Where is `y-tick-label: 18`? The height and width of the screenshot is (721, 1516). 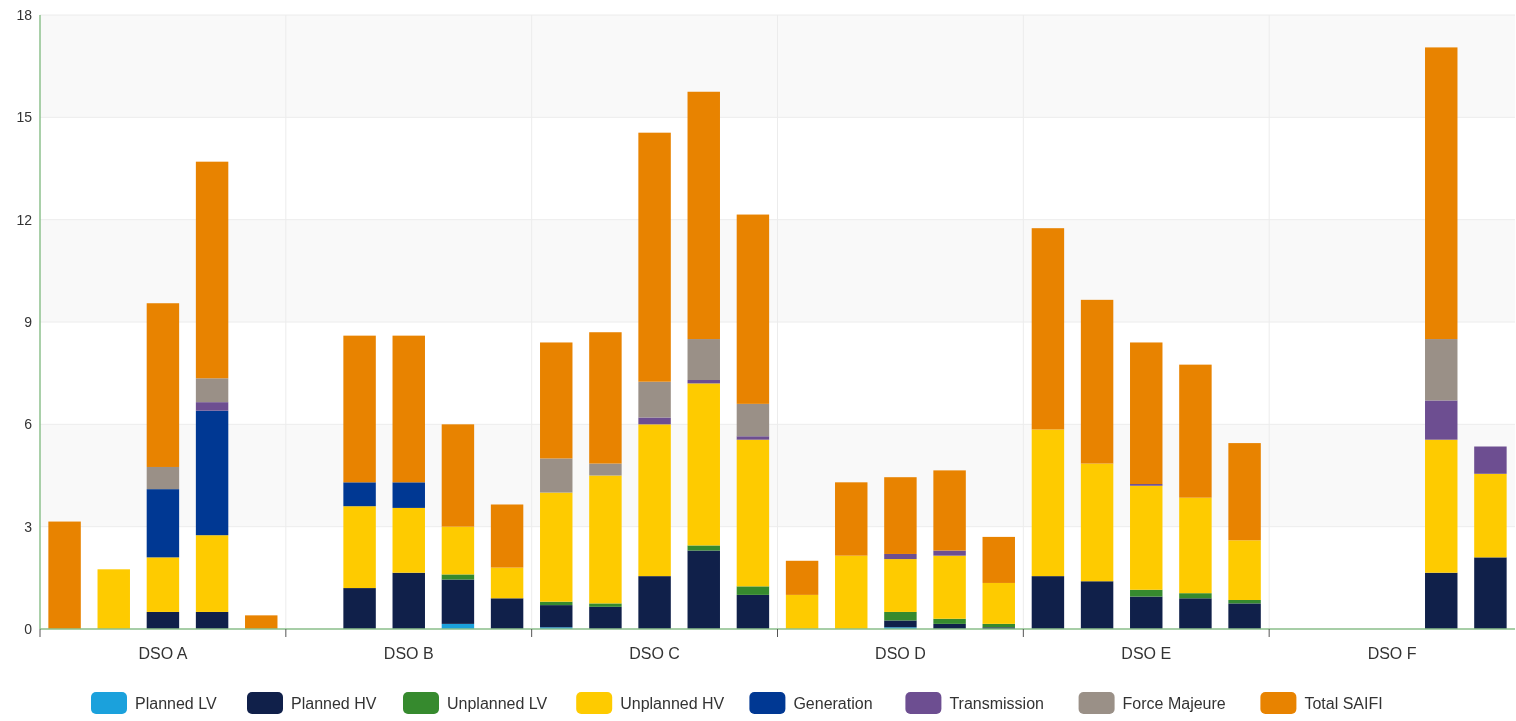 y-tick-label: 18 is located at coordinates (24, 14).